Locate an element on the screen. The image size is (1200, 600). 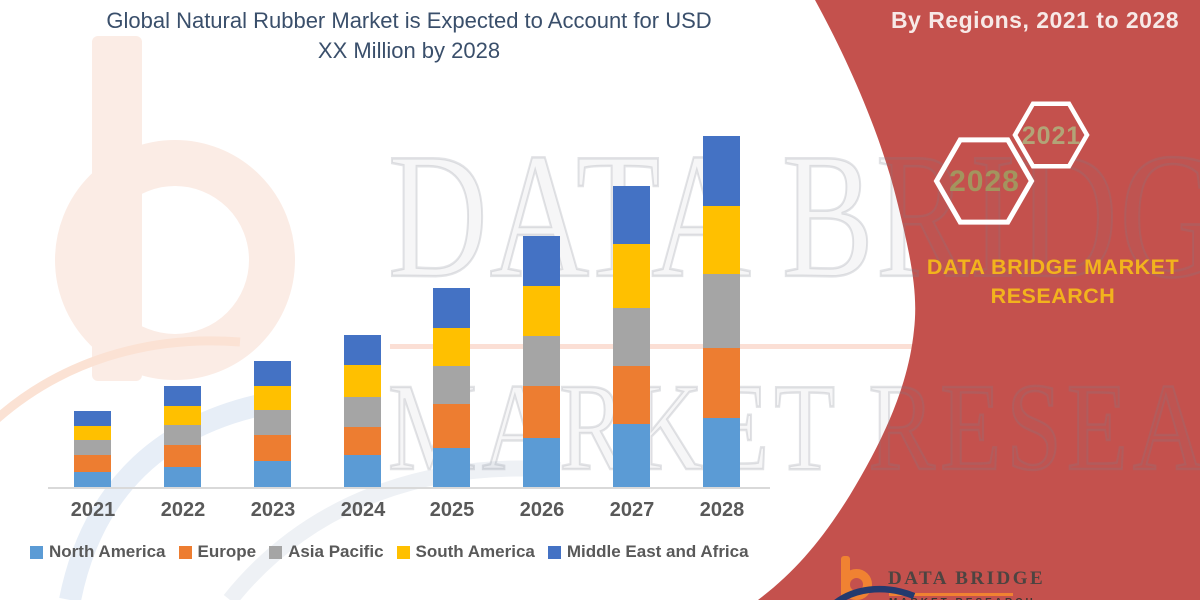
bar-segment-north-america-2028 is located at coordinates (721, 452).